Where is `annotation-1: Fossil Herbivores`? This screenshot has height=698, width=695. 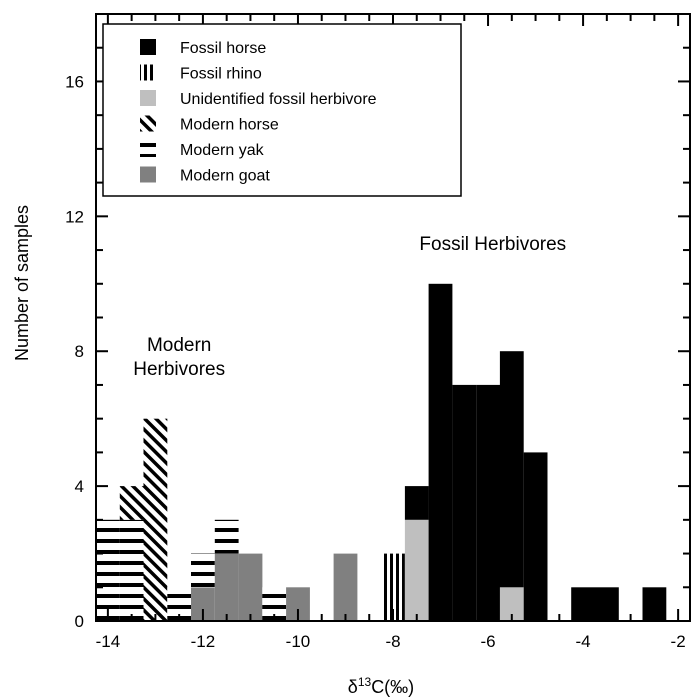
annotation-1: Fossil Herbivores is located at coordinates (492, 244).